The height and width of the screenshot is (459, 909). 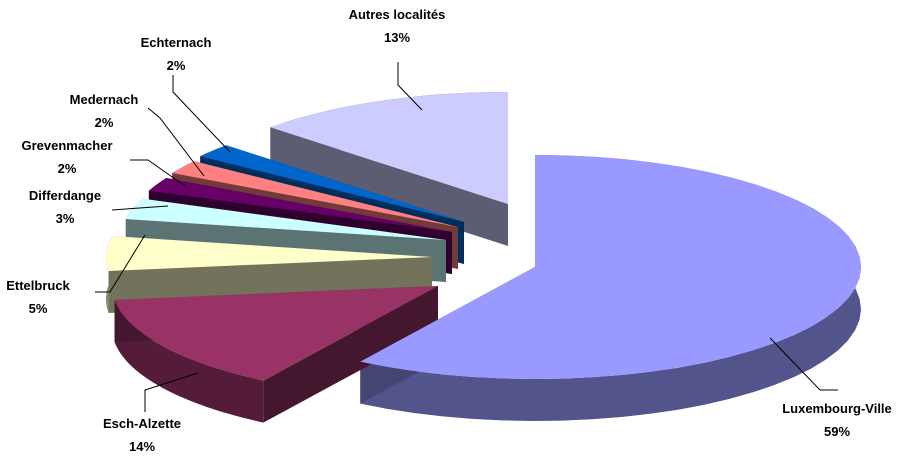 I want to click on slice-label: Echternach, so click(x=176, y=42).